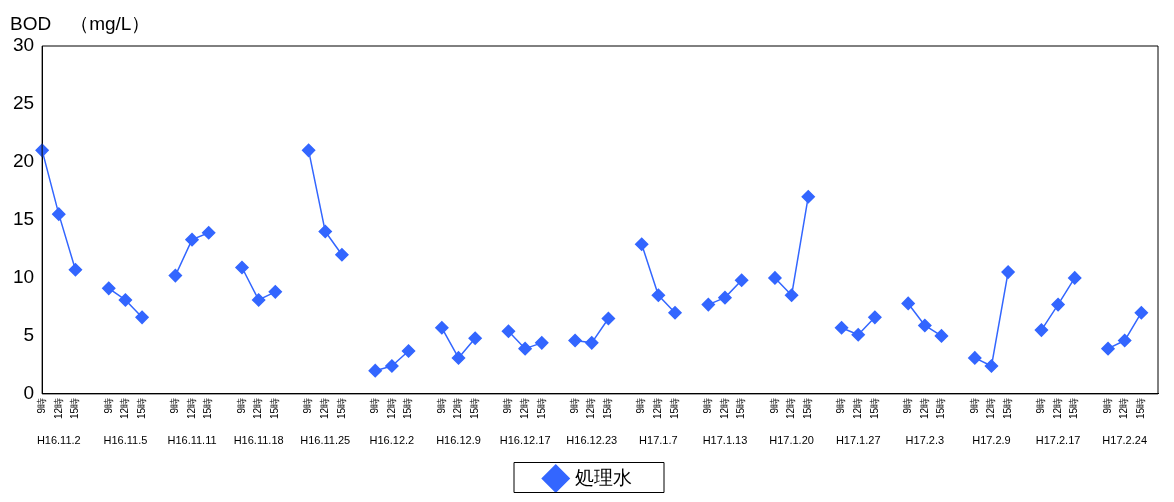 This screenshot has width=1174, height=502. I want to click on y-tick-label: 10, so click(23, 277).